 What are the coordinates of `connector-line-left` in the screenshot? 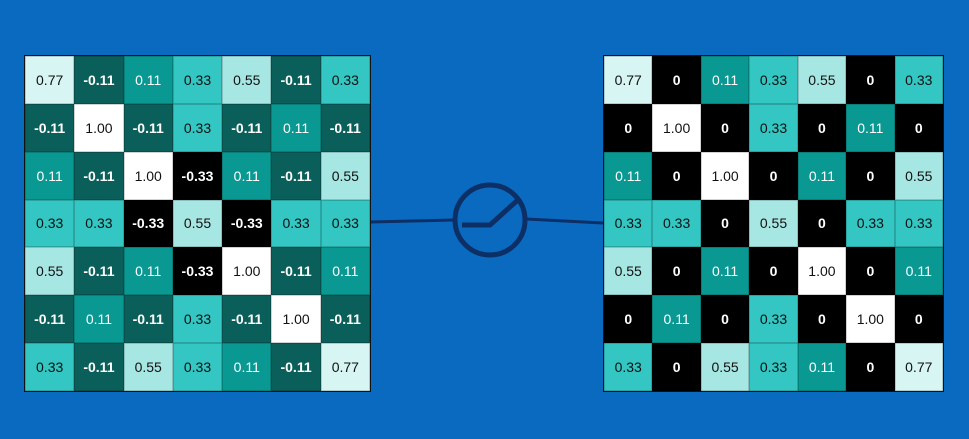 It's located at (411, 221).